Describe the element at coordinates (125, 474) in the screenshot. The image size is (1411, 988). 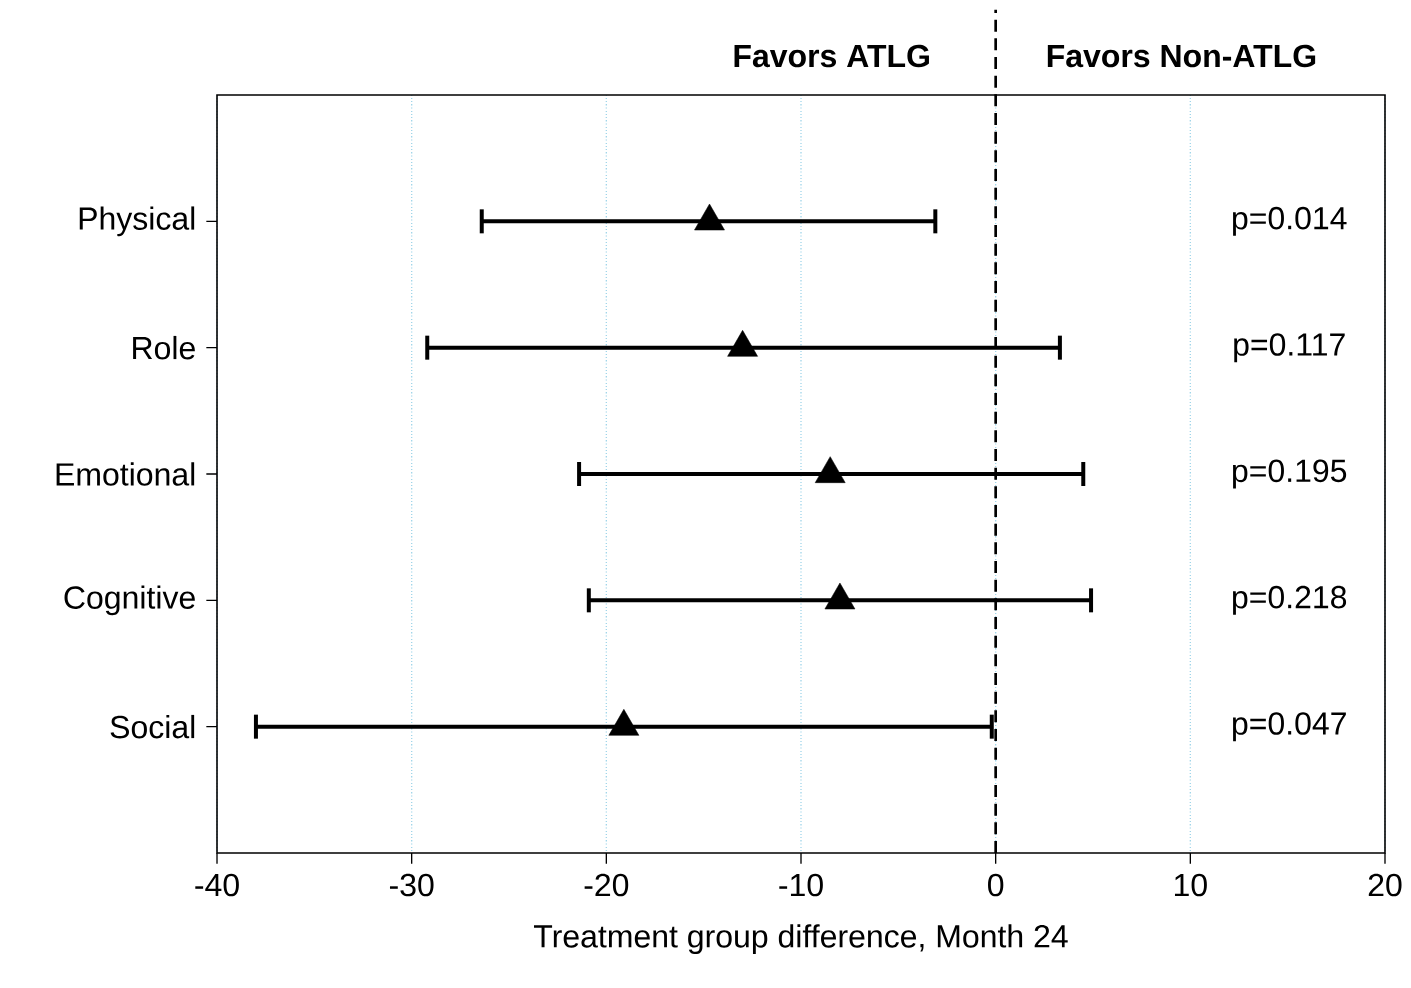
I see `y-tick-label: Emotional` at that location.